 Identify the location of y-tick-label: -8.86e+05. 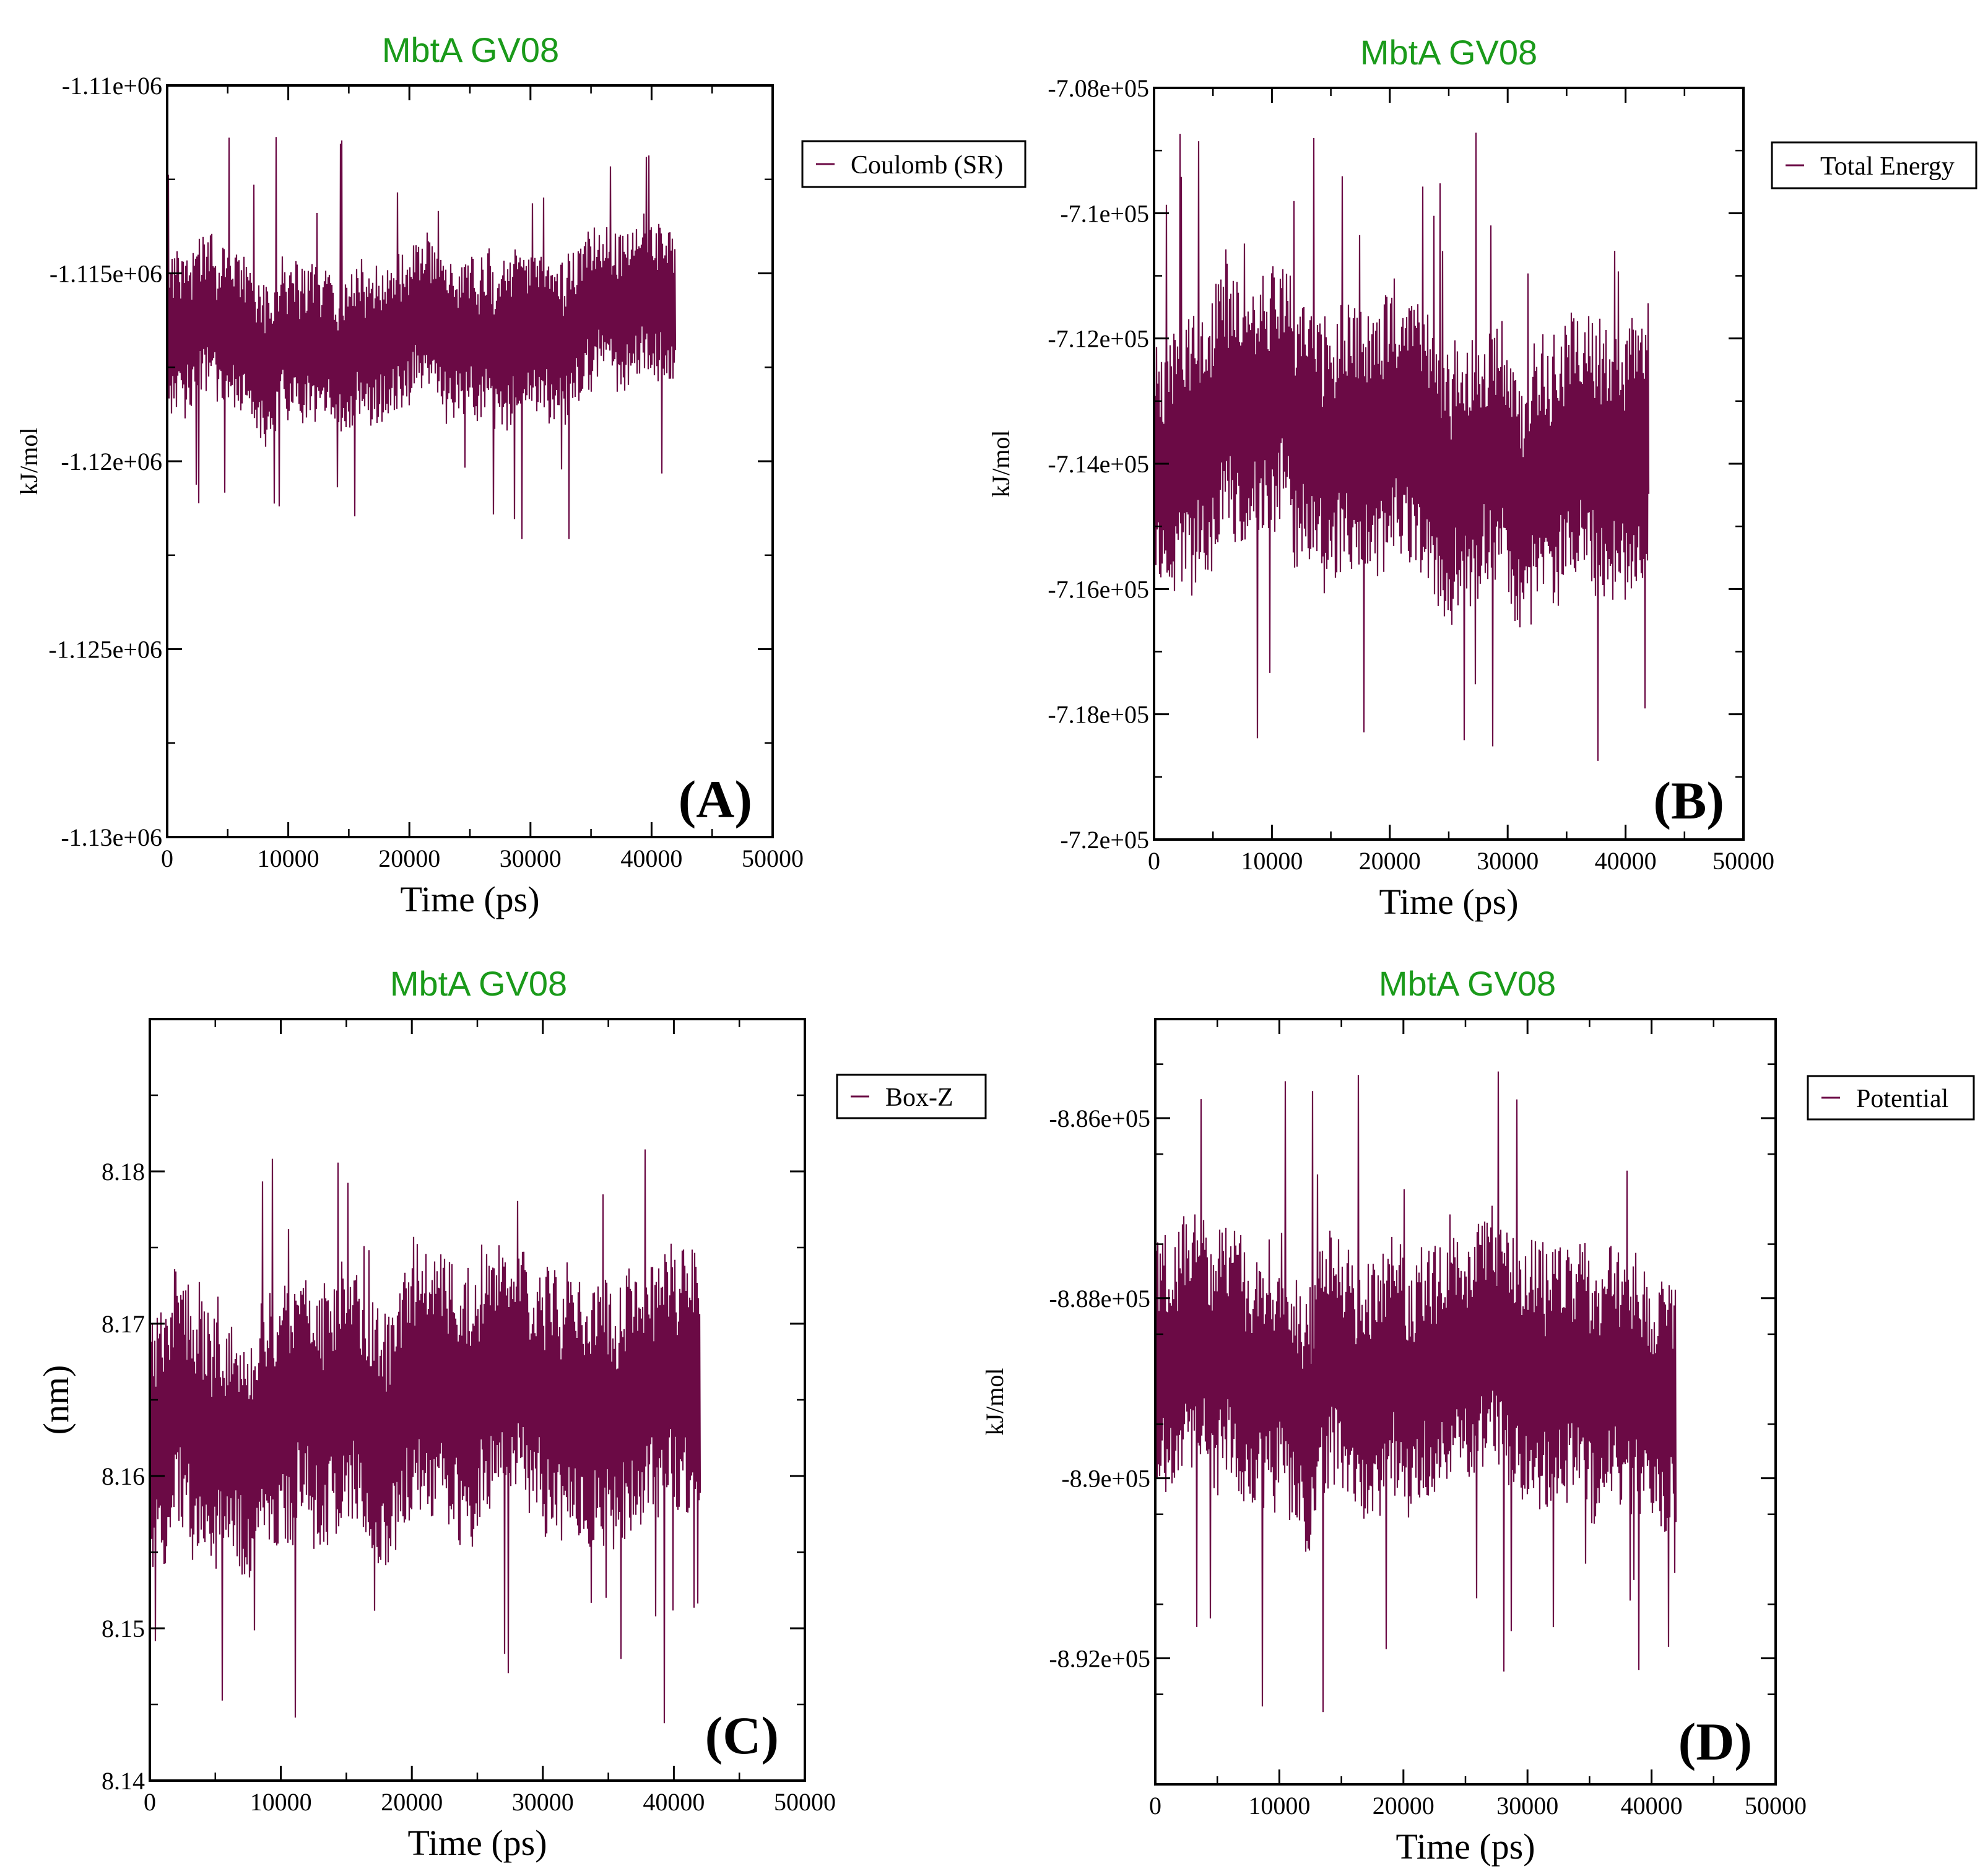
(1099, 1118).